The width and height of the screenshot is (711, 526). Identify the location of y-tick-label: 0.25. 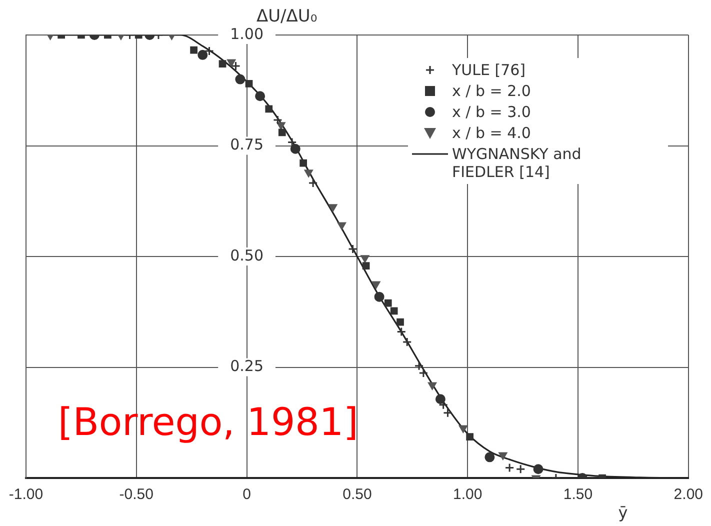
(247, 366).